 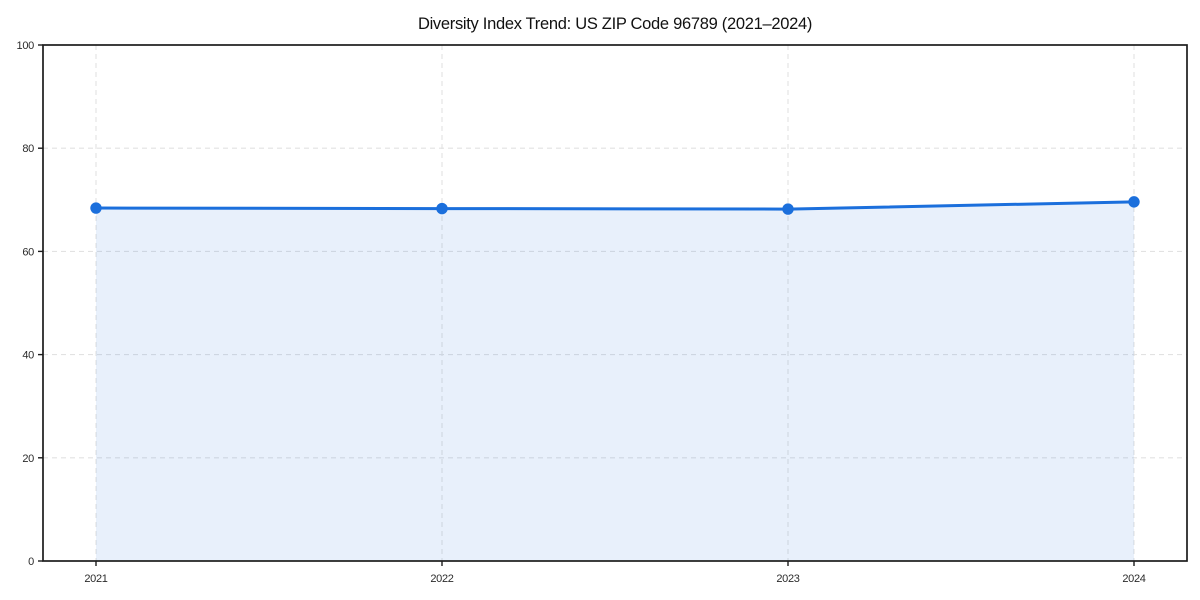 What do you see at coordinates (28, 459) in the screenshot?
I see `y-tick-label: 20` at bounding box center [28, 459].